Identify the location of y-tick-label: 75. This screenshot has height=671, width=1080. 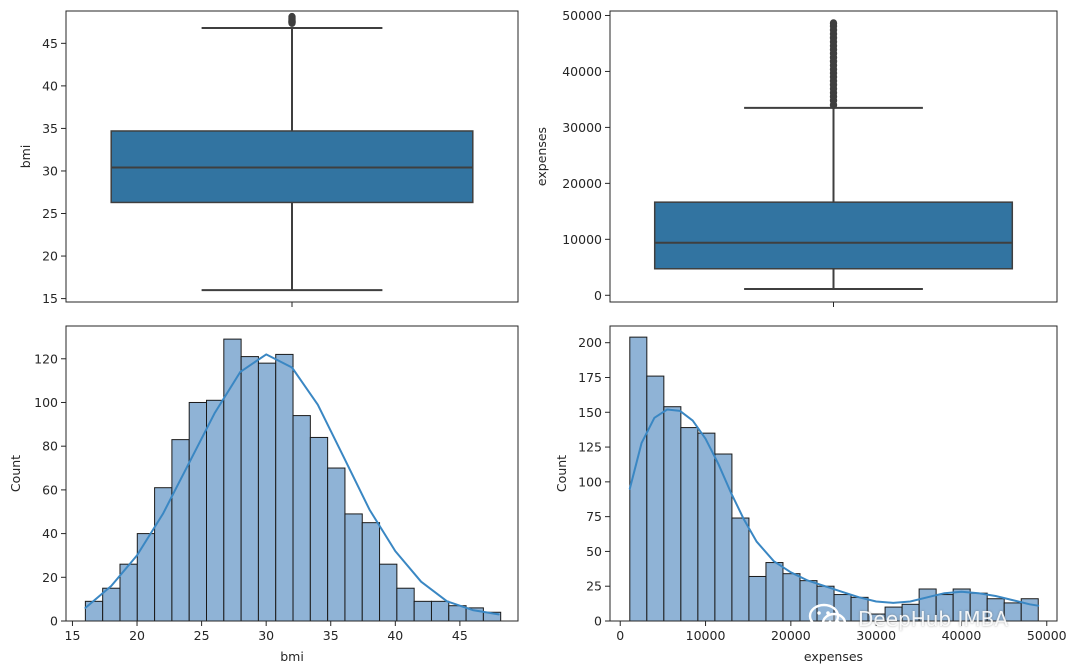
(594, 516).